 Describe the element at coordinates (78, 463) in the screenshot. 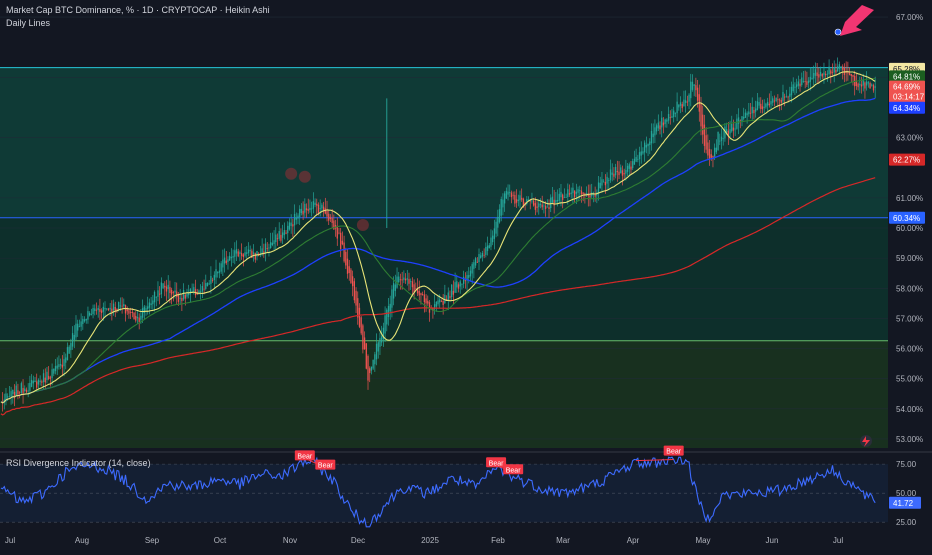

I see `rsi-title: RSI Divergence Indicator (14, close)` at that location.